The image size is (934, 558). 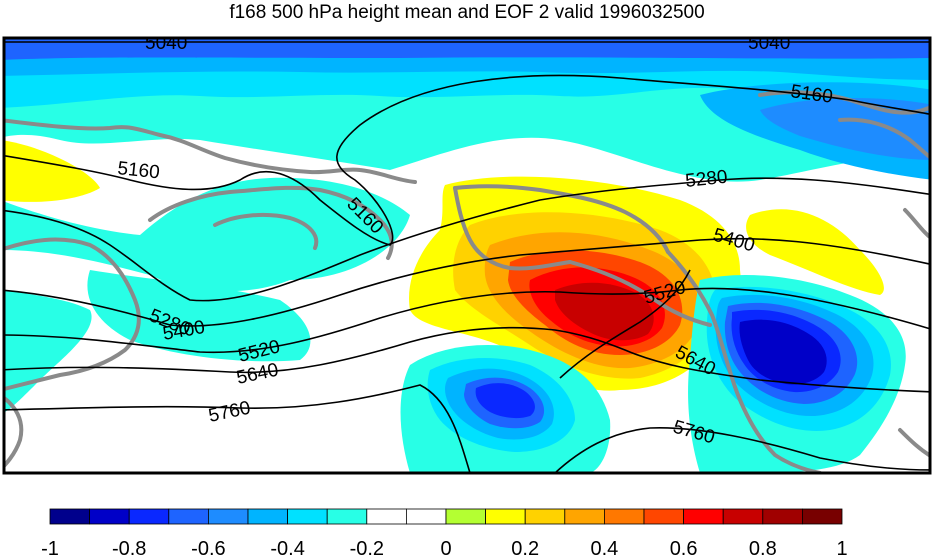 I want to click on shade-yellow-nw, so click(x=52, y=171).